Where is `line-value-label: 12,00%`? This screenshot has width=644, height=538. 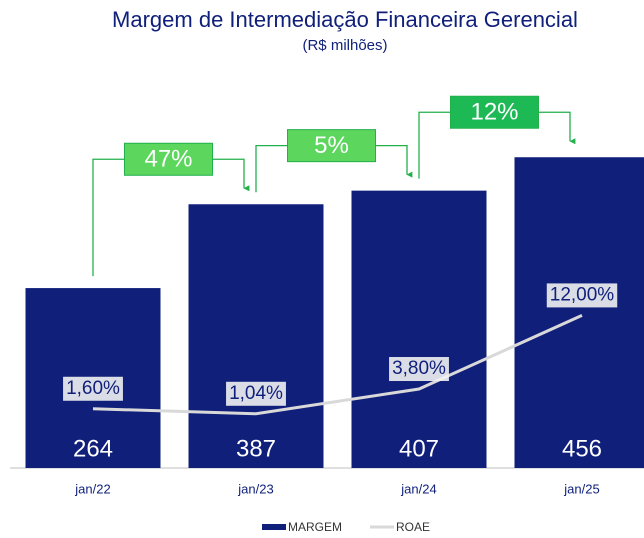 line-value-label: 12,00% is located at coordinates (582, 294).